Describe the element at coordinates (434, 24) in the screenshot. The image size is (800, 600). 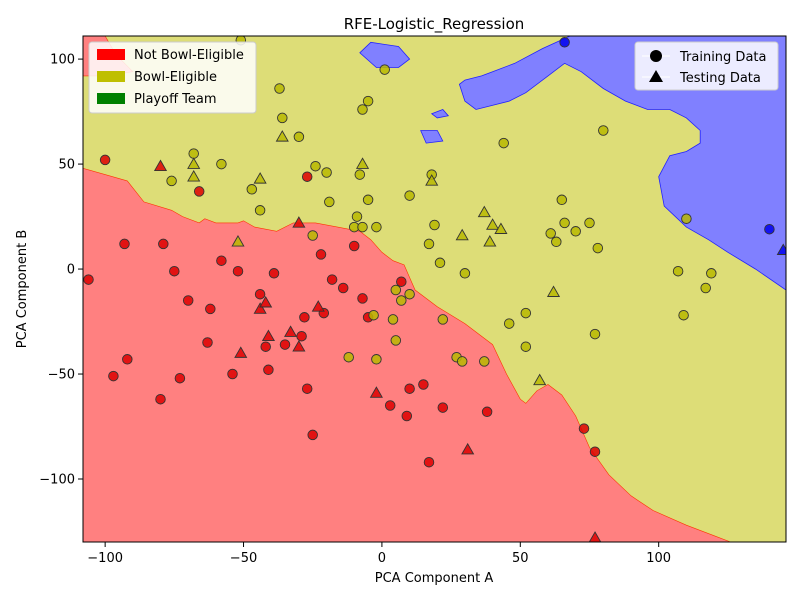
I see `chart-title: RFE-Logistic_Regression` at that location.